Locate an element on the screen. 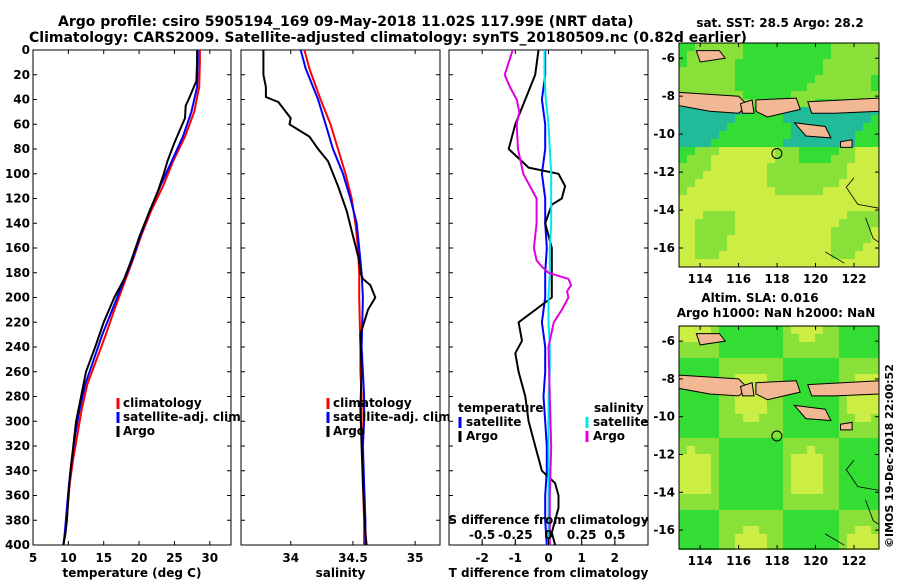 Image resolution: width=900 pixels, height=584 pixels. x-tick-label: 20 is located at coordinates (139, 558).